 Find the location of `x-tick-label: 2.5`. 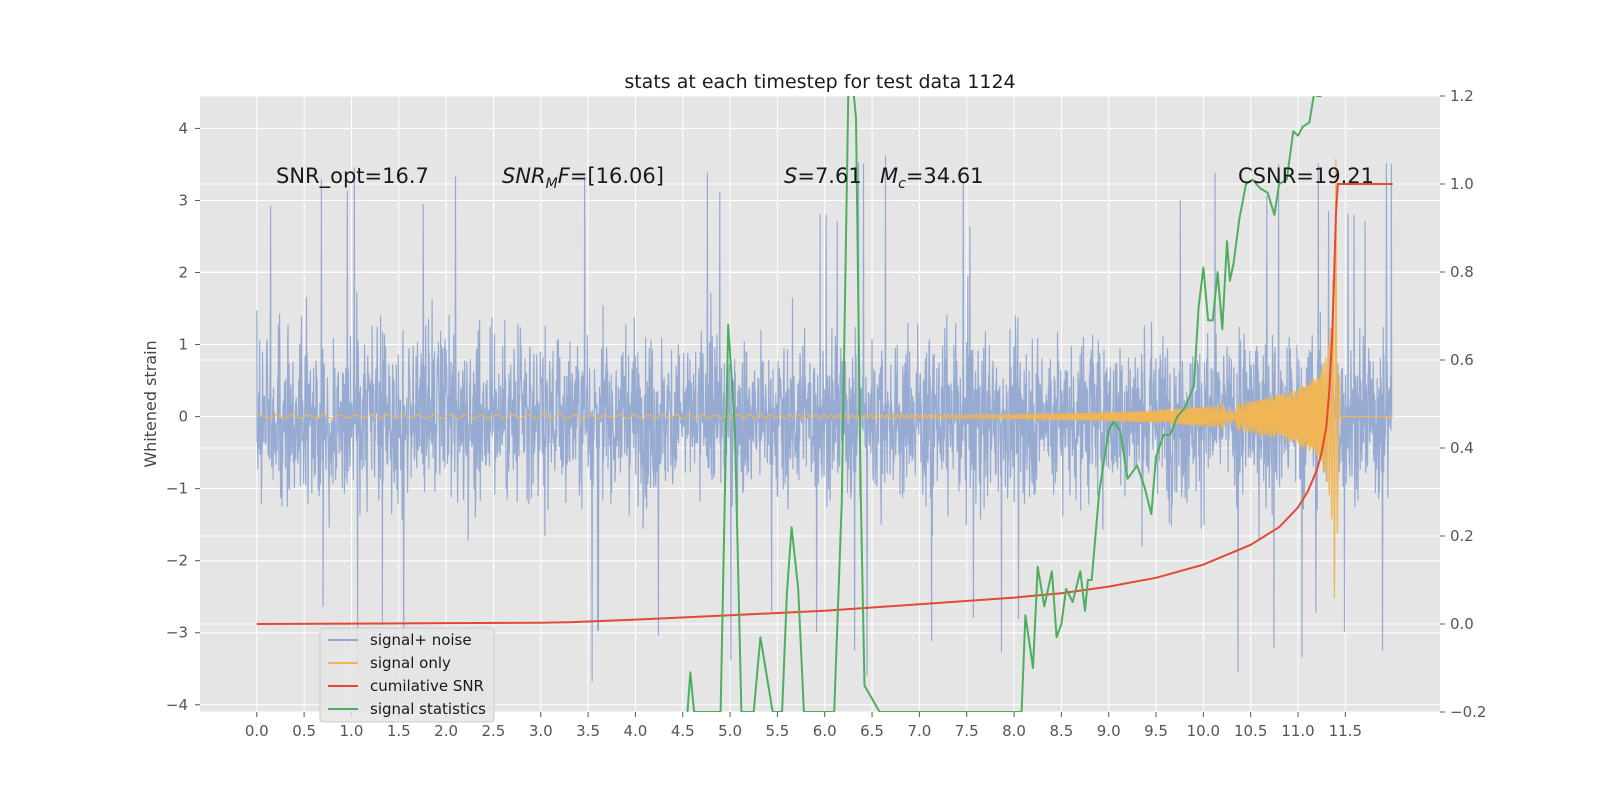

x-tick-label: 2.5 is located at coordinates (494, 731).